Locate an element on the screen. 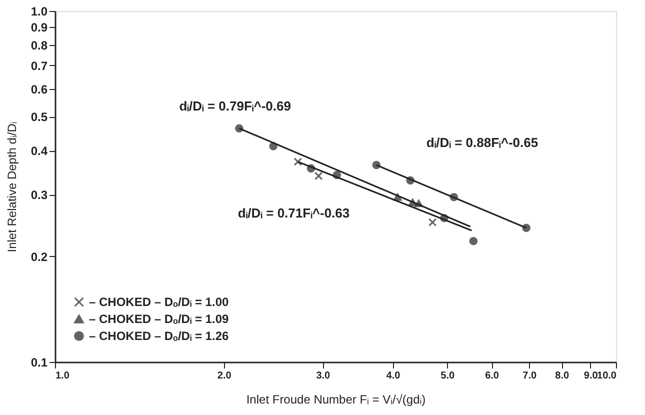 This screenshot has height=415, width=645. x-tick-label: 7.0 is located at coordinates (529, 376).